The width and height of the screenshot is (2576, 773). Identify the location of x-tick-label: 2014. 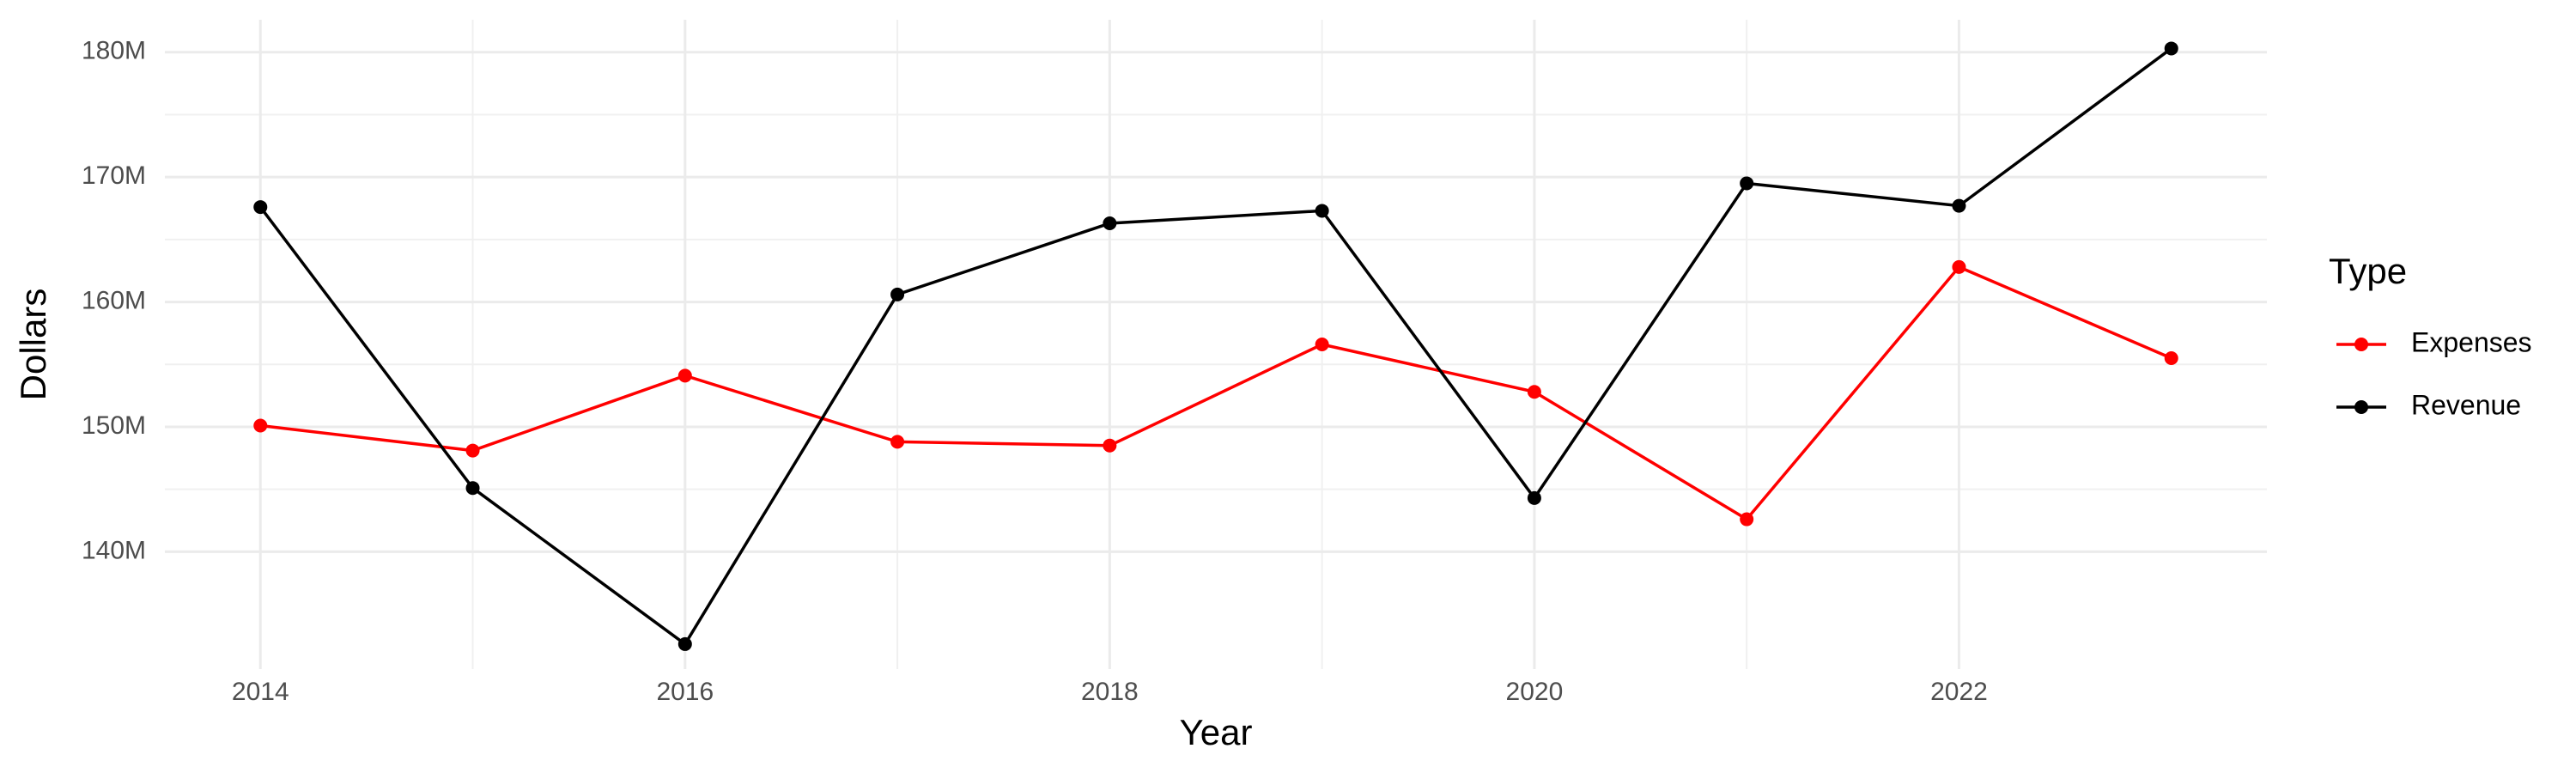
(260, 692).